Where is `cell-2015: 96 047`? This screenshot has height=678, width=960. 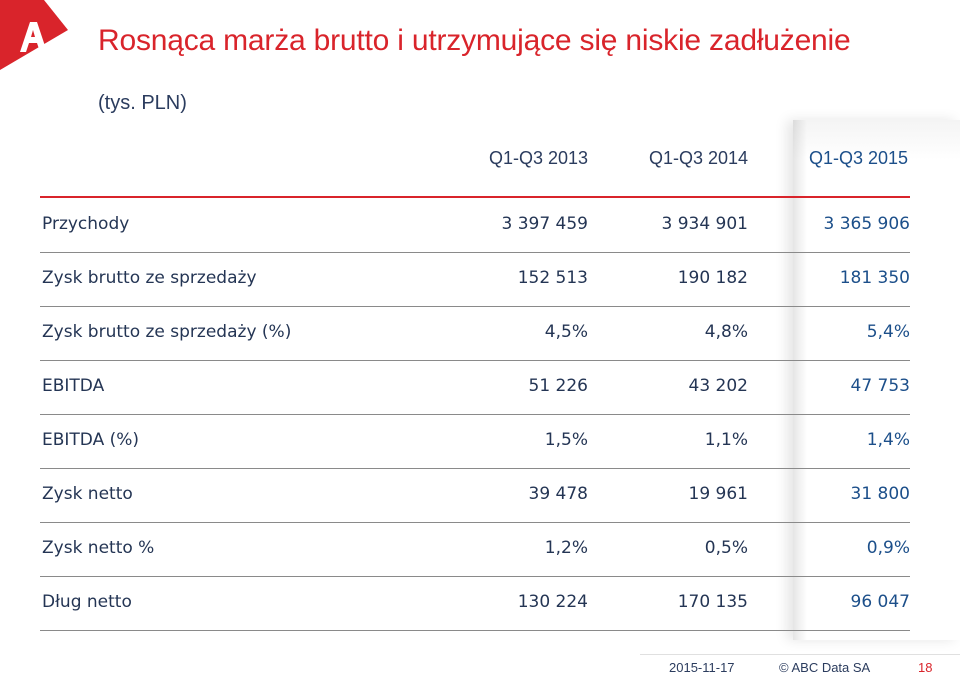
cell-2015: 96 047 is located at coordinates (880, 602).